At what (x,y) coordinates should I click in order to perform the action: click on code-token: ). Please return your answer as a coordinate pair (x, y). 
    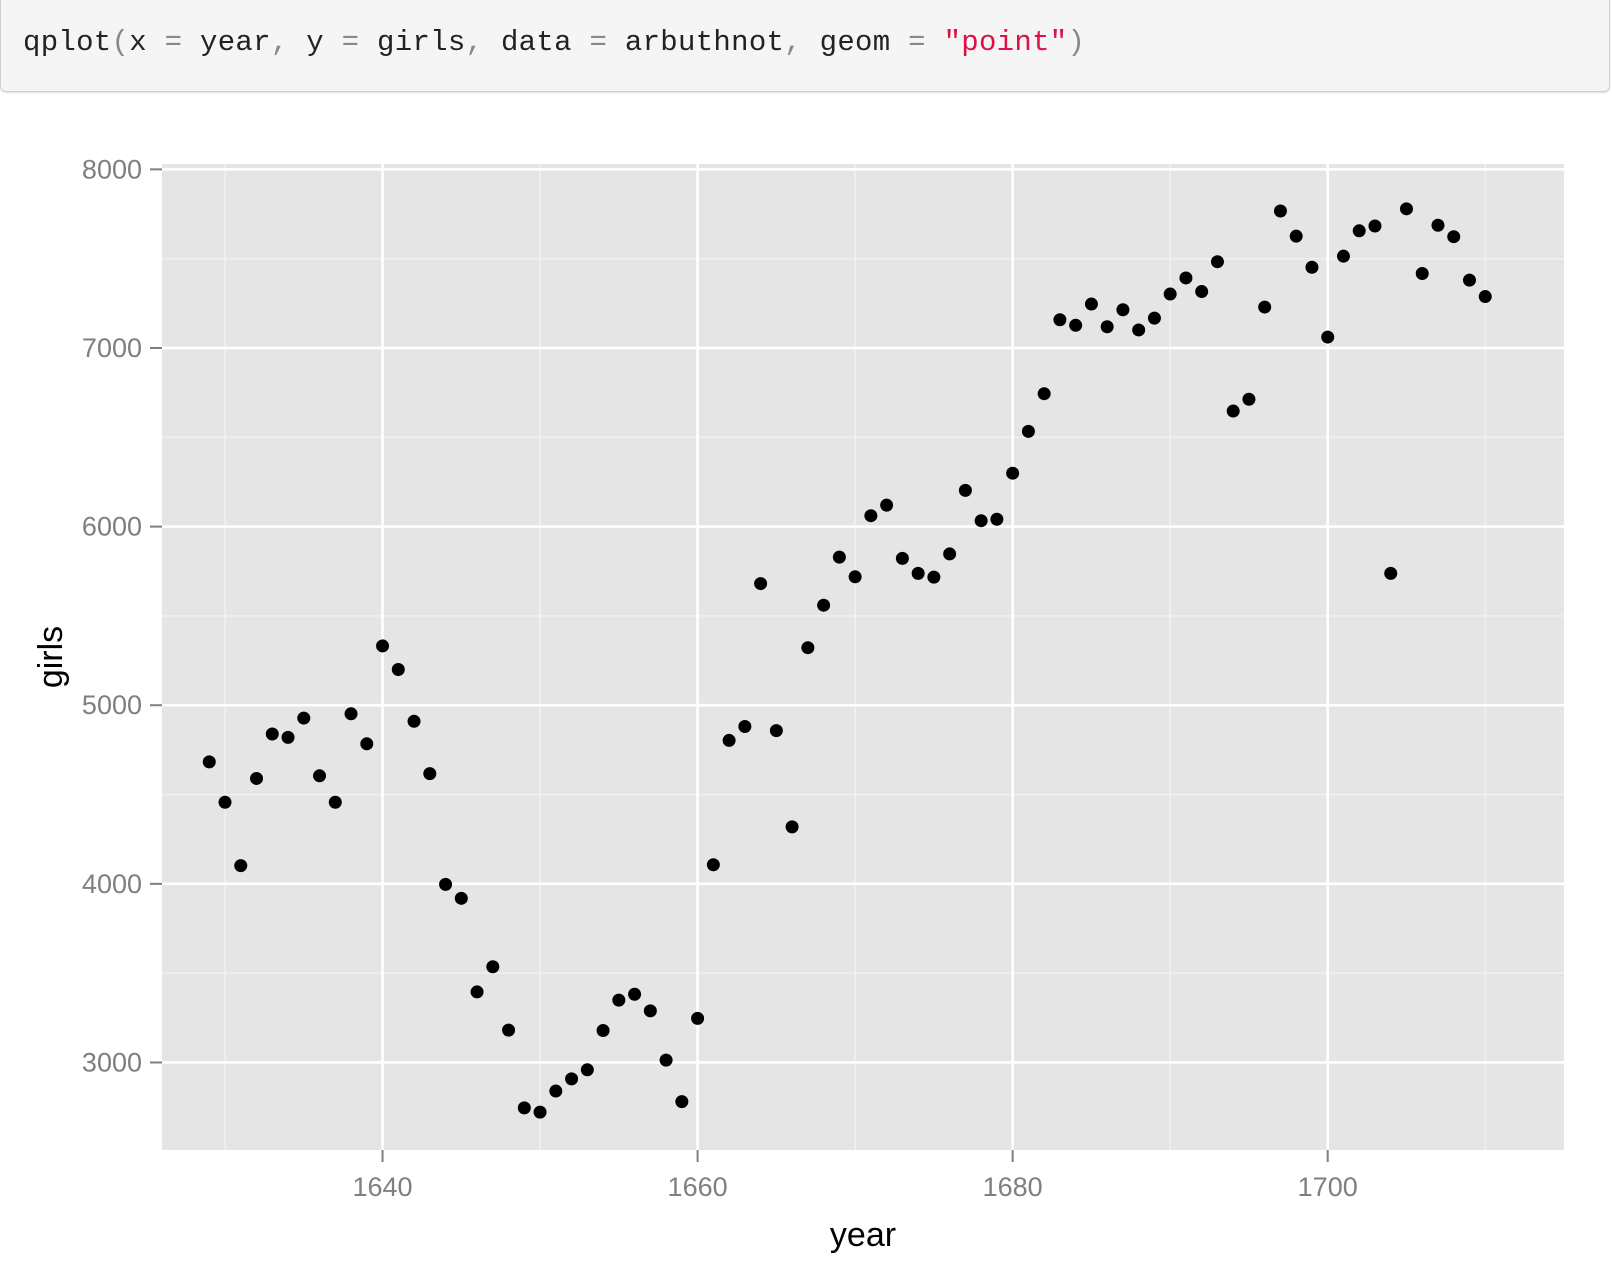
    Looking at the image, I should click on (1076, 42).